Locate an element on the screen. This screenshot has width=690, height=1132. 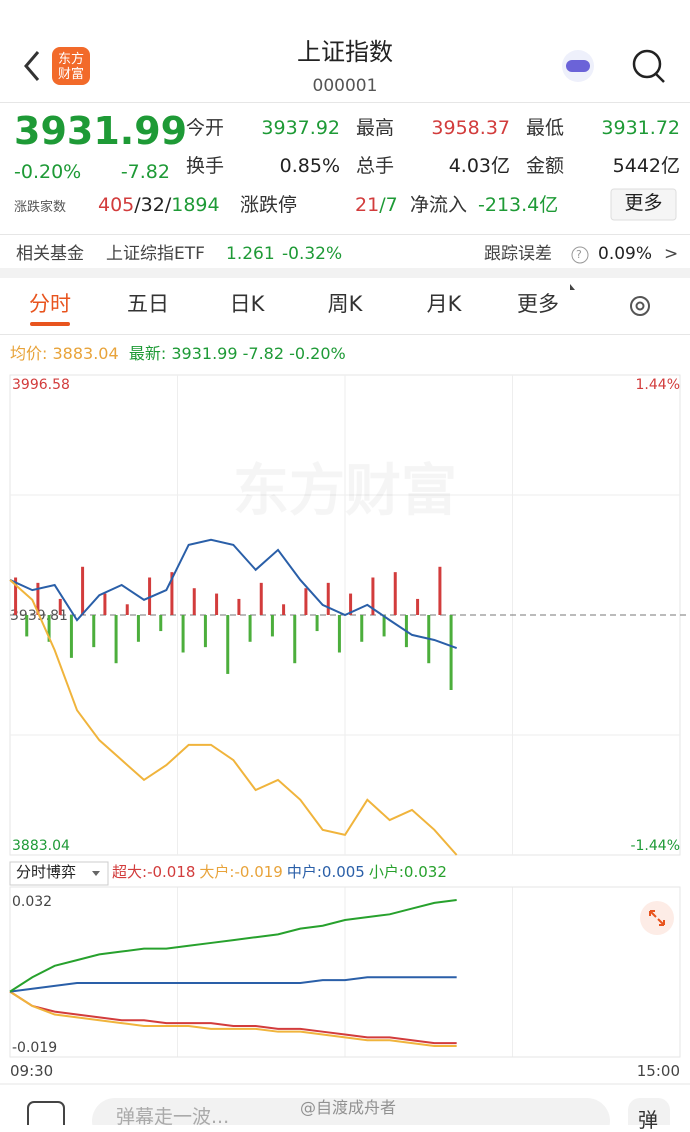
value: 5442亿 is located at coordinates (646, 166).